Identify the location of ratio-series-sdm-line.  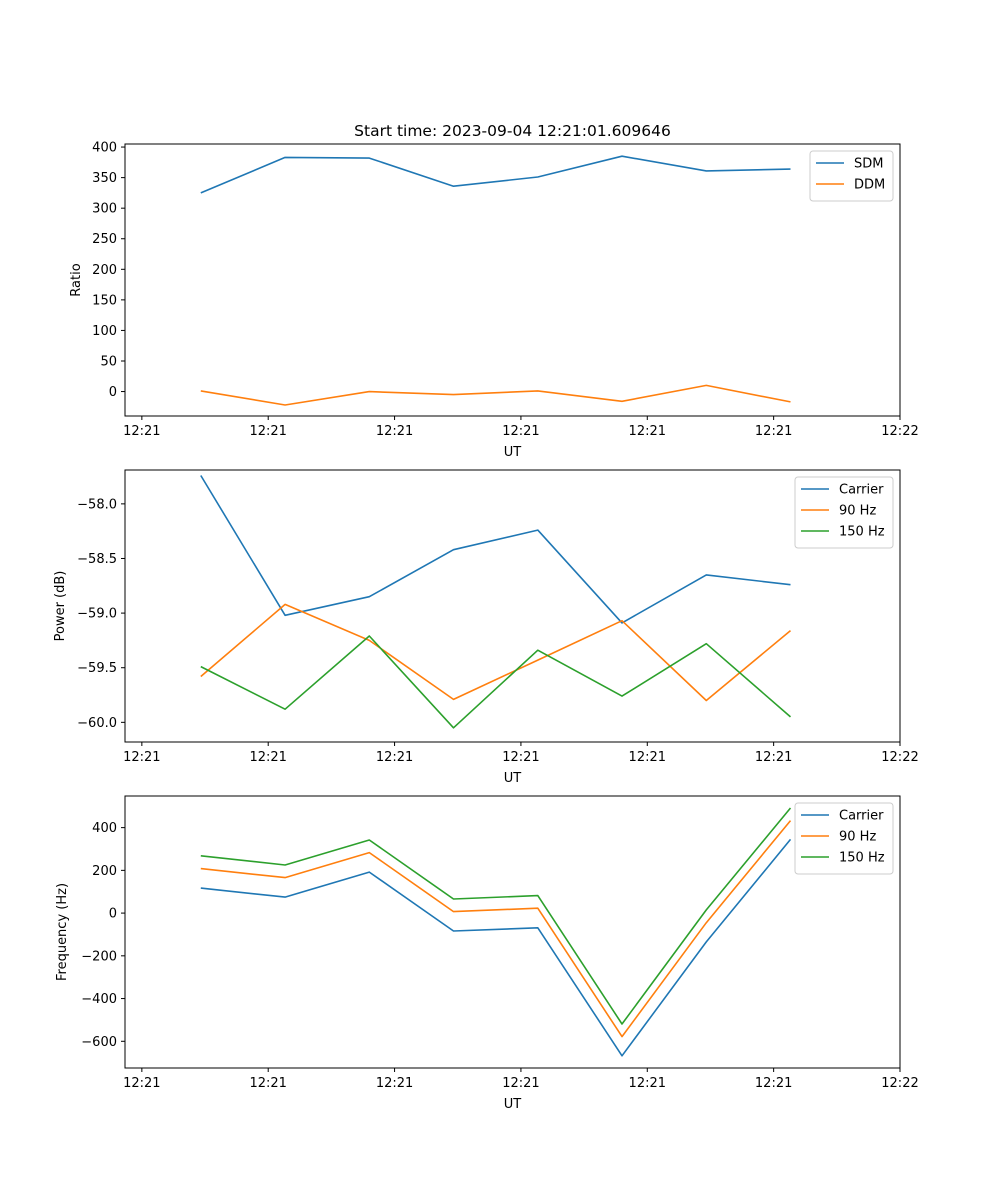
(495, 174).